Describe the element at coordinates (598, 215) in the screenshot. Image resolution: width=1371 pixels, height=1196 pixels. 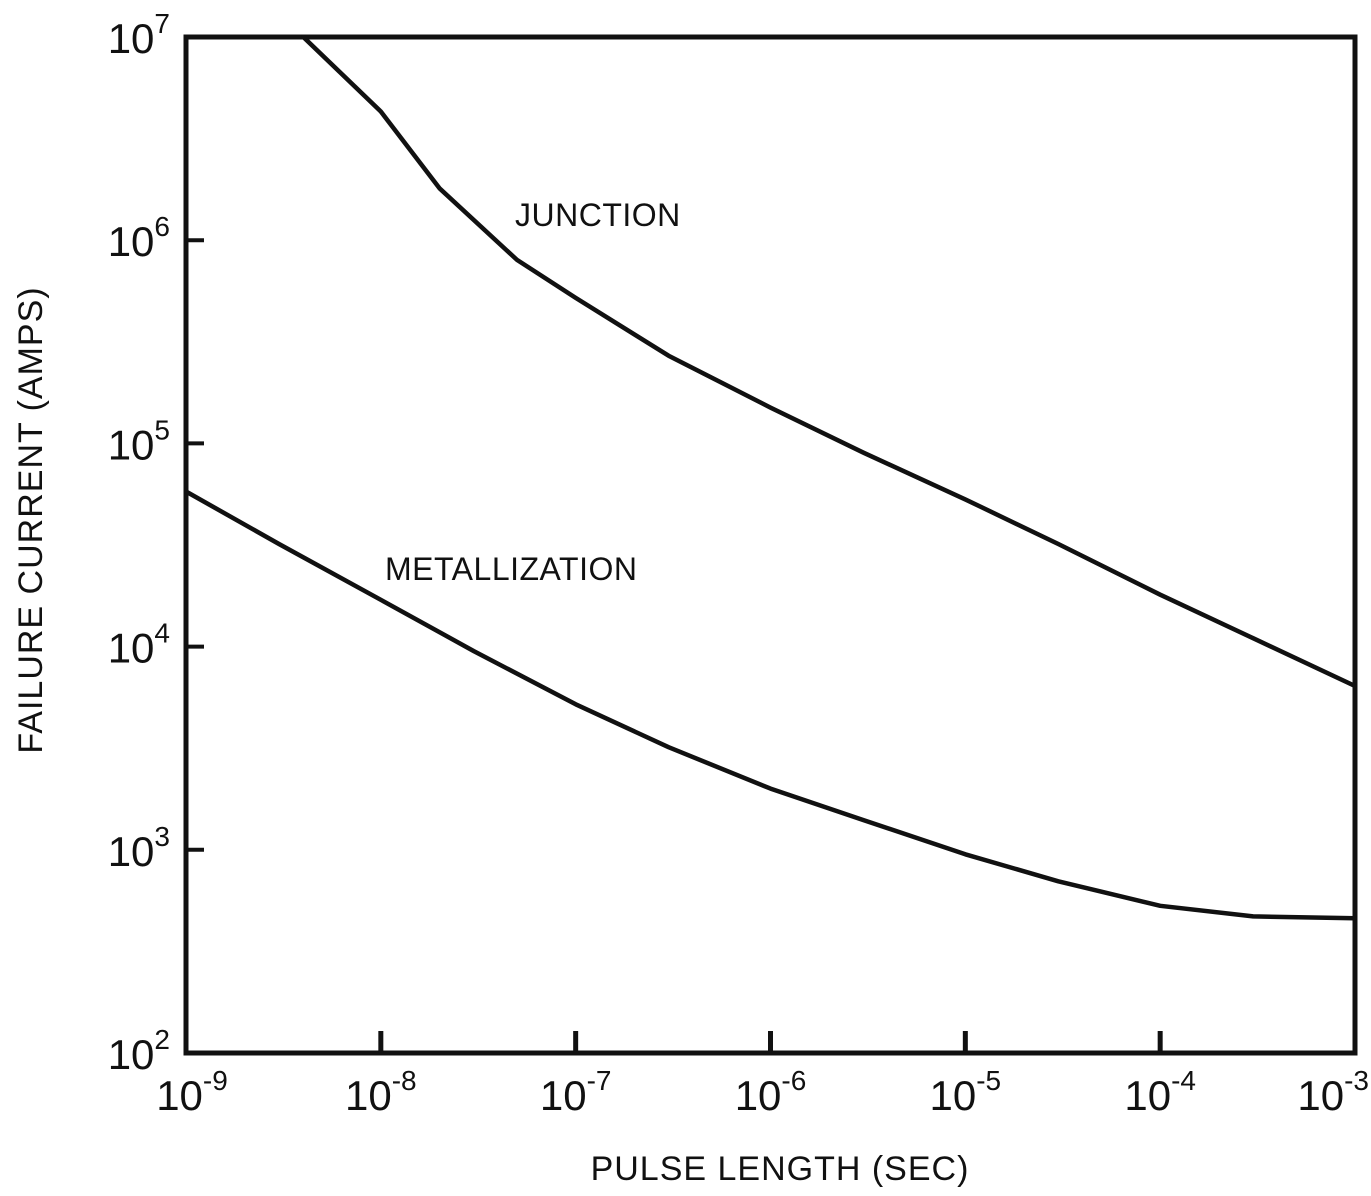
I see `series-label-junction: JUNCTION` at that location.